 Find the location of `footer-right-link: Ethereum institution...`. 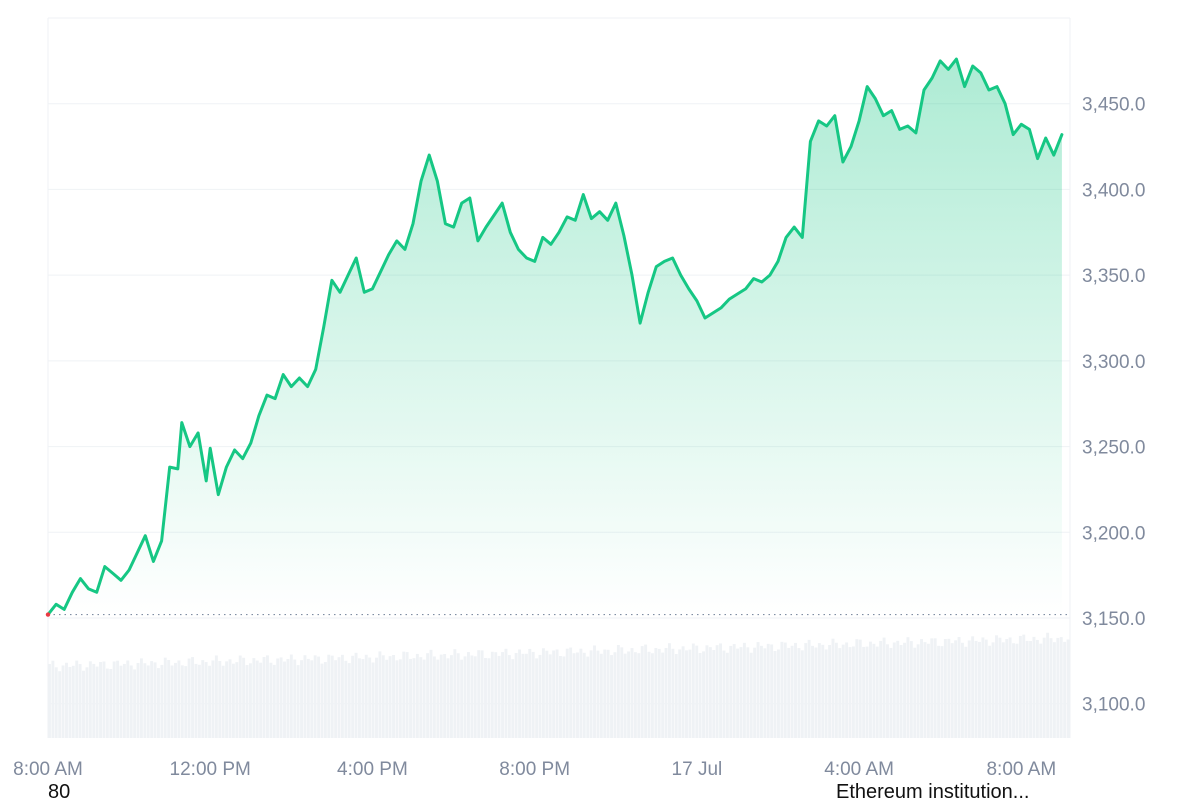

footer-right-link: Ethereum institution... is located at coordinates (933, 792).